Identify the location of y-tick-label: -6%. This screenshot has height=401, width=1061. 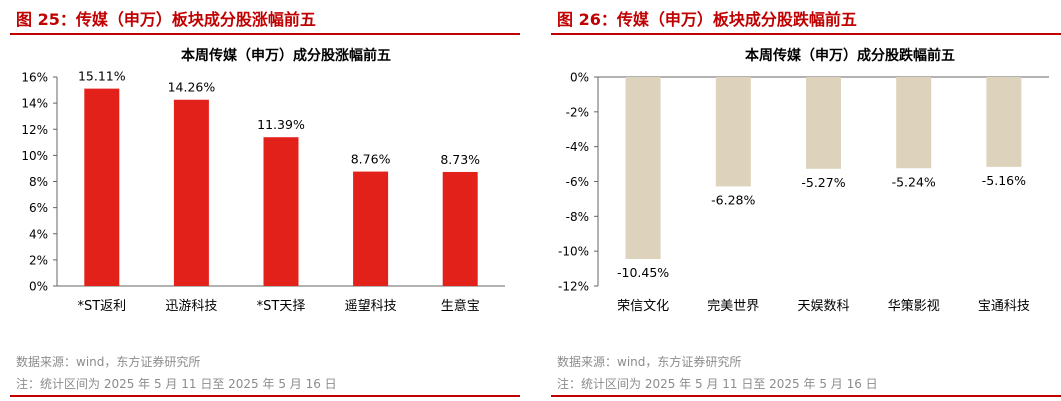
(577, 182).